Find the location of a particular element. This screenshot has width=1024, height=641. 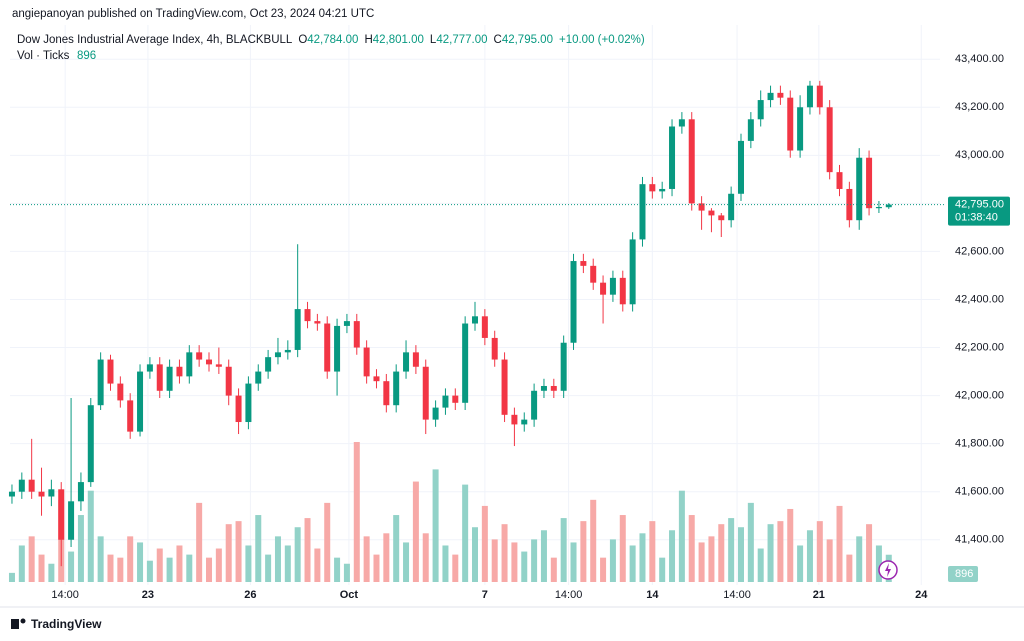

y-tick-label: 41,600.00 is located at coordinates (979, 492).